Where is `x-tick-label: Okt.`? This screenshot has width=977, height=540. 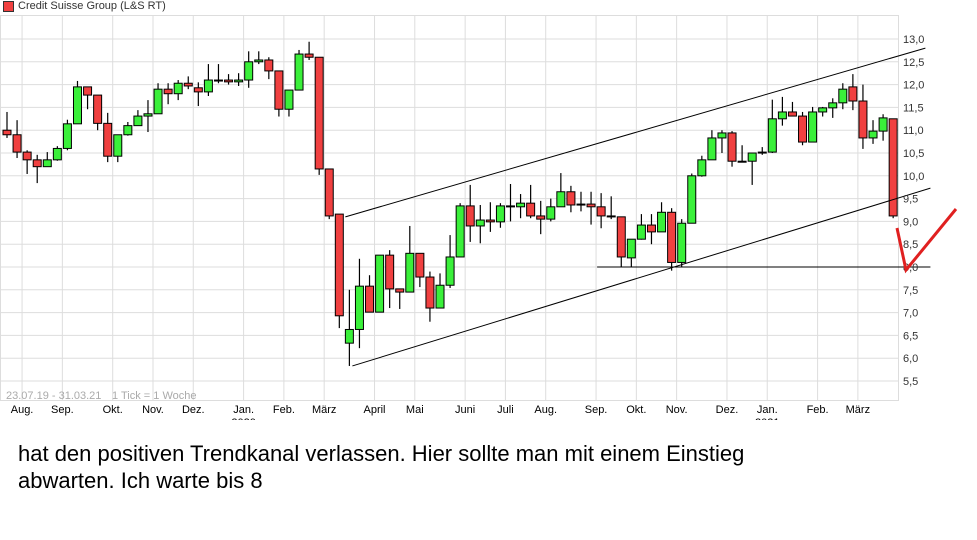
x-tick-label: Okt. is located at coordinates (636, 410).